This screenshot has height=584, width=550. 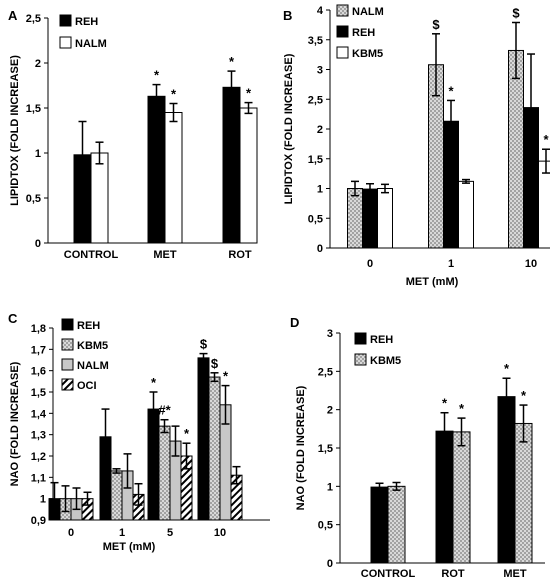 I want to click on y-tick-label: 0,9, so click(x=38, y=521).